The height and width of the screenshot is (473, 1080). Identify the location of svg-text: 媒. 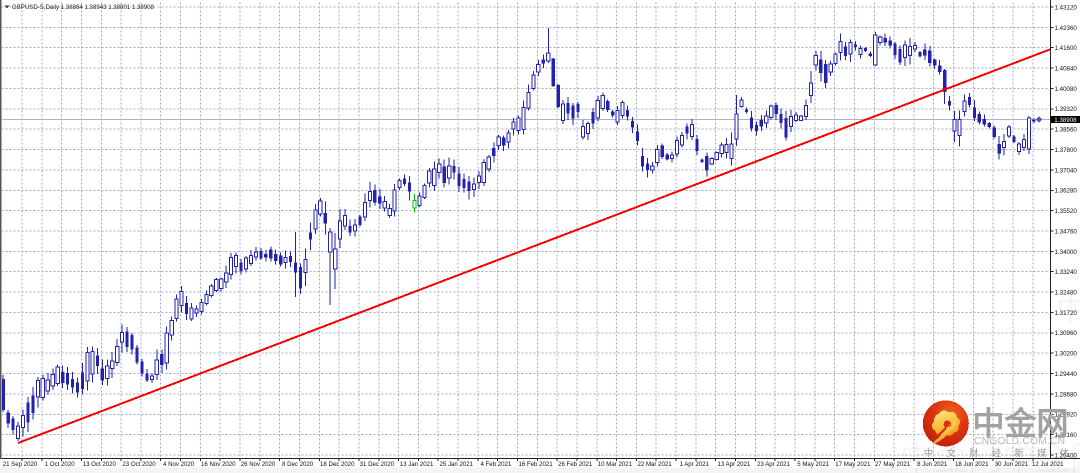
(1042, 453).